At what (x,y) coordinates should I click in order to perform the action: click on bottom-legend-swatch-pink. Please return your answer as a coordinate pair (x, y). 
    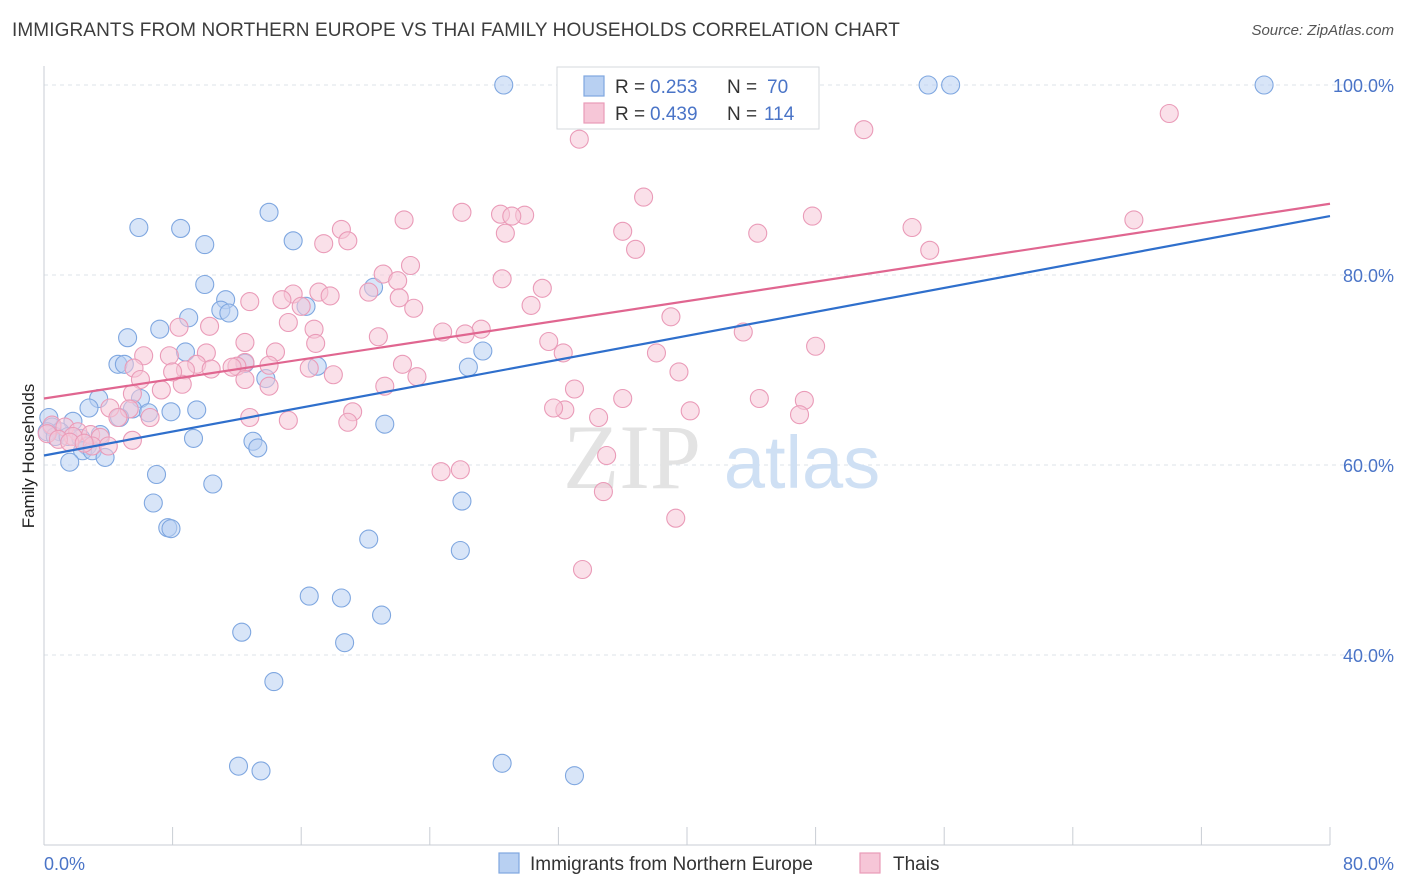
    Looking at the image, I should click on (870, 863).